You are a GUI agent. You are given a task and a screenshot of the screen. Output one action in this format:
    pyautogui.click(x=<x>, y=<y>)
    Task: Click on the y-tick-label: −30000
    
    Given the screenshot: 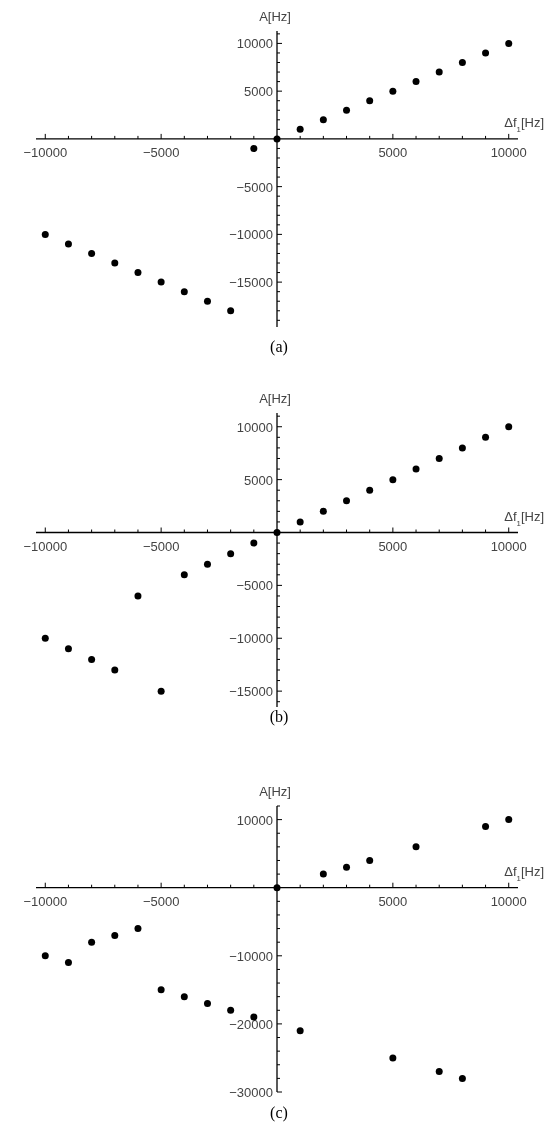 What is the action you would take?
    pyautogui.click(x=251, y=1092)
    